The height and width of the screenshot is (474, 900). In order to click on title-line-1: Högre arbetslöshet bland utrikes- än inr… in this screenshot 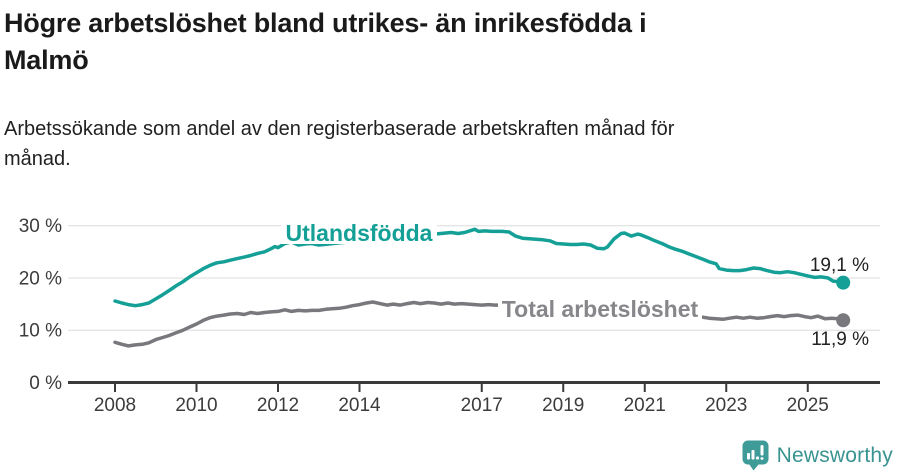, I will do `click(325, 23)`.